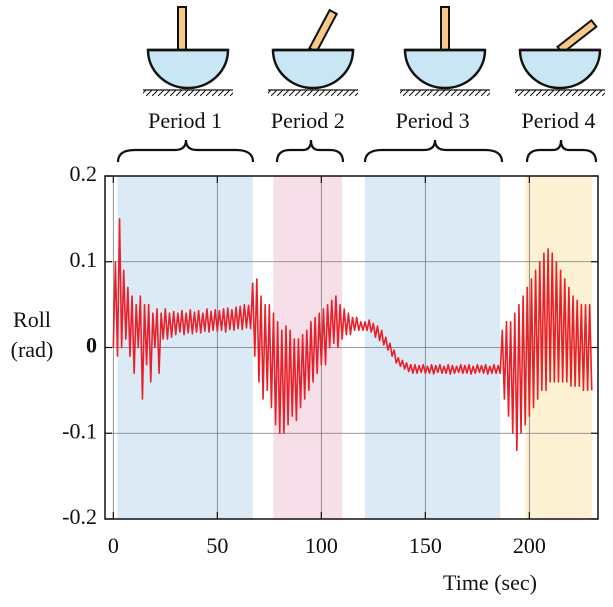  Describe the element at coordinates (84, 259) in the screenshot. I see `y-tick-label: 0.1` at that location.